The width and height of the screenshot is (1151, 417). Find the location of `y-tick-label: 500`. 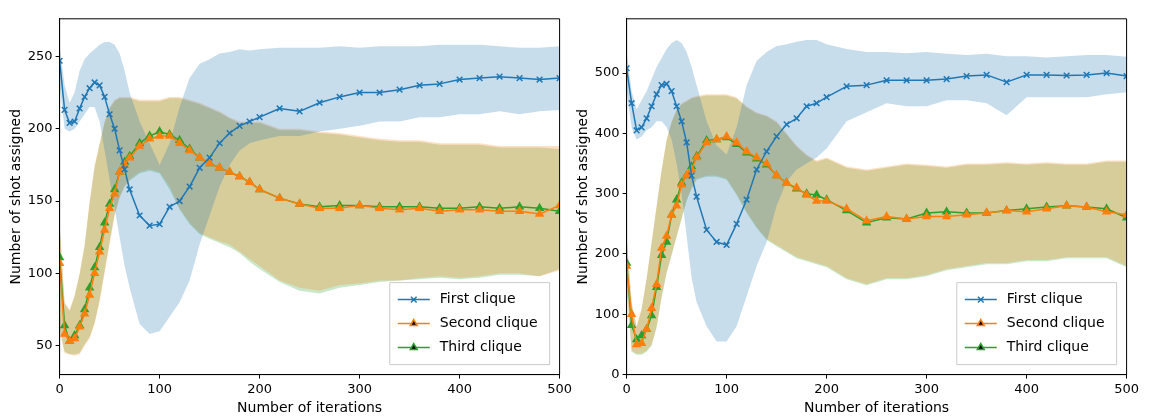

y-tick-label: 500 is located at coordinates (607, 72).